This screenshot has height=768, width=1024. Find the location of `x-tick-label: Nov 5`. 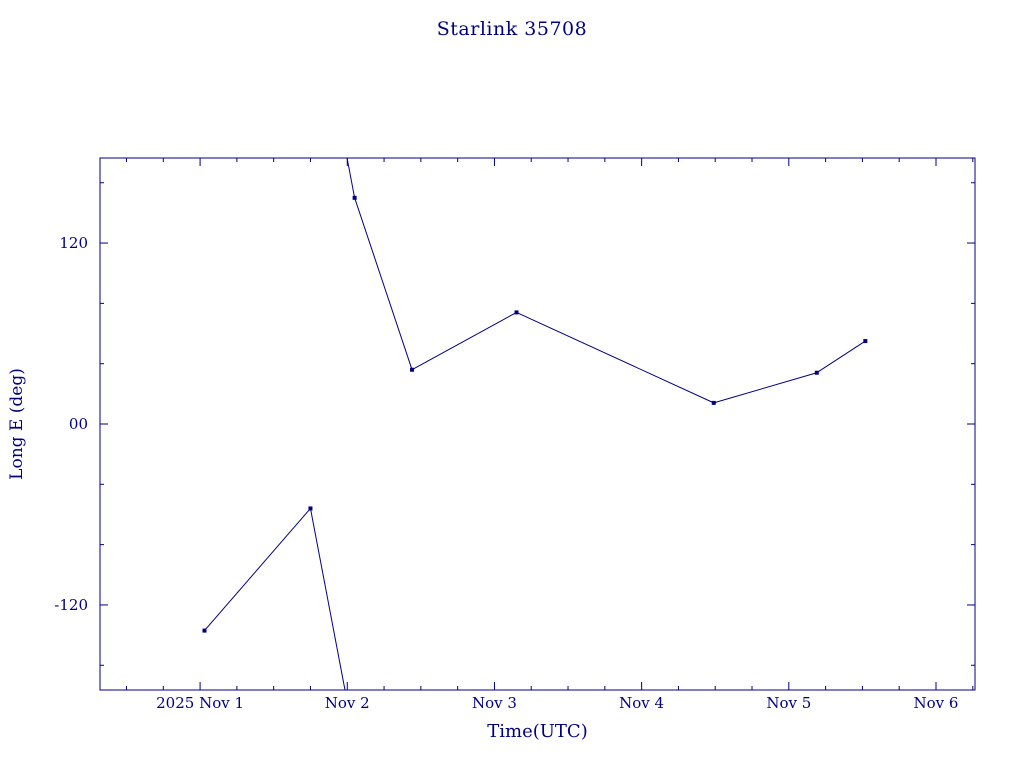

x-tick-label: Nov 5 is located at coordinates (788, 703).